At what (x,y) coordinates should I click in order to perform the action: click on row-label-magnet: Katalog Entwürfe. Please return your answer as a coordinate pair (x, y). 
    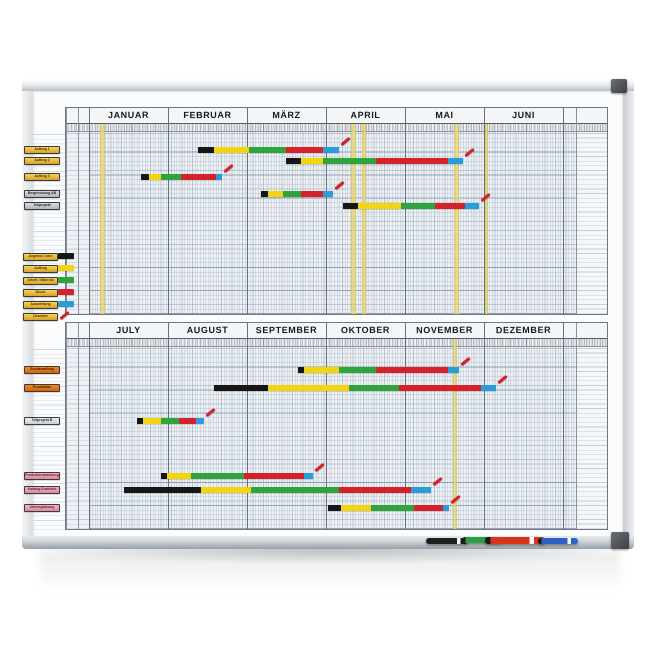
    Looking at the image, I should click on (42, 490).